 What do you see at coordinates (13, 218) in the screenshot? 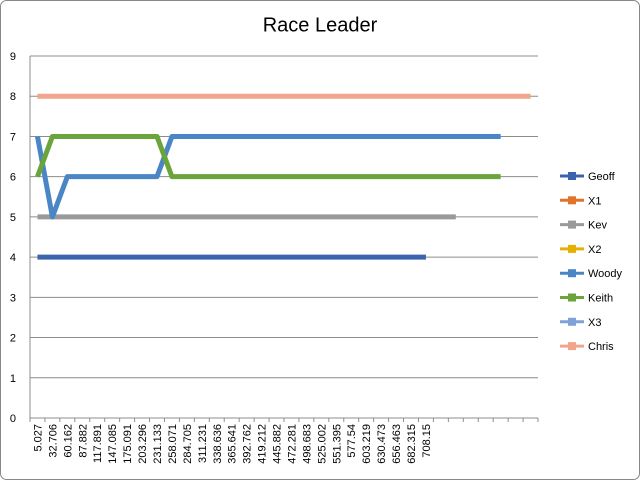
I see `y-tick-label: 5` at bounding box center [13, 218].